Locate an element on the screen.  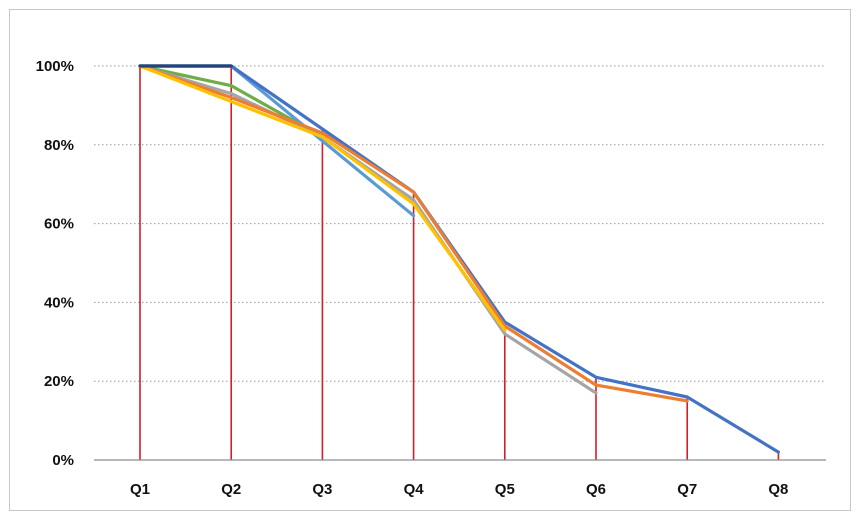
y-tick-label: 100% is located at coordinates (55, 66).